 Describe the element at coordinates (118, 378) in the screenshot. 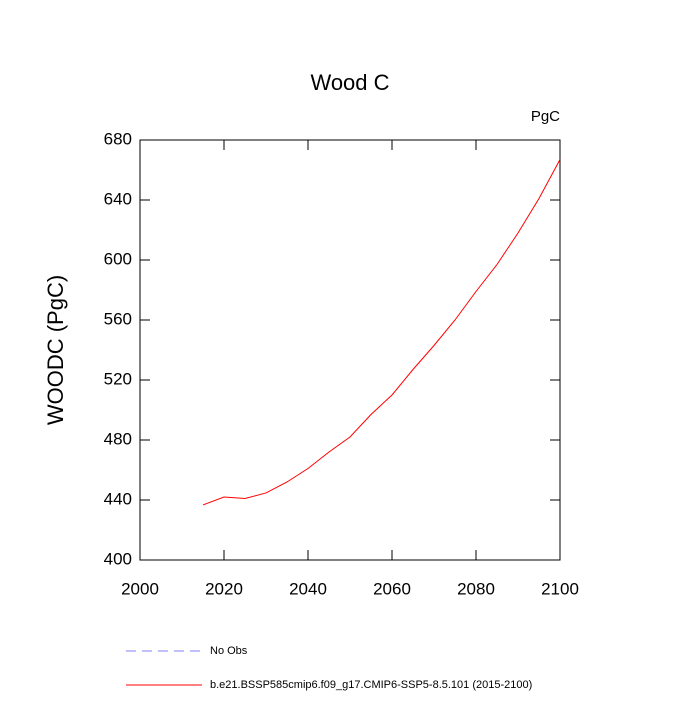

I see `y-tick-label: 520` at that location.